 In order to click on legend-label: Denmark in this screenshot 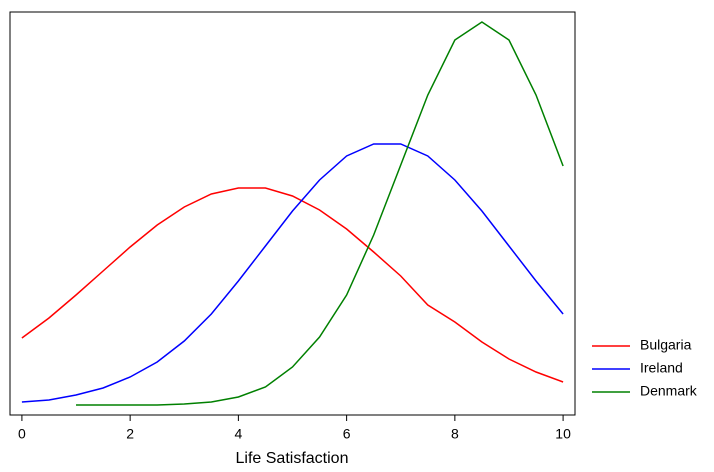, I will do `click(669, 391)`.